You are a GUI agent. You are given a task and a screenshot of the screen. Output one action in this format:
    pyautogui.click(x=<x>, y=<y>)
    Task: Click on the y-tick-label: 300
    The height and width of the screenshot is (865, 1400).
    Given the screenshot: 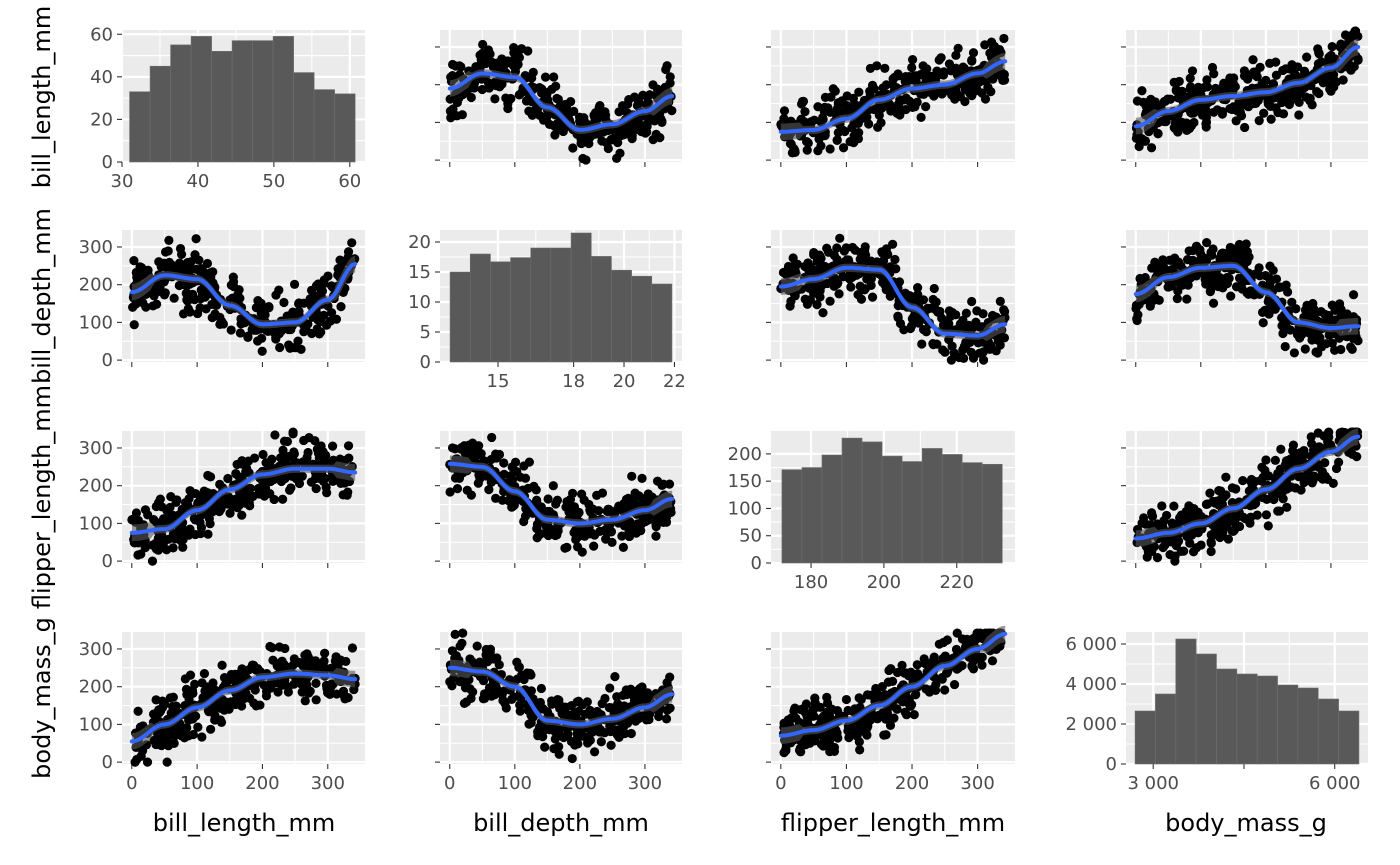 What is the action you would take?
    pyautogui.click(x=96, y=649)
    